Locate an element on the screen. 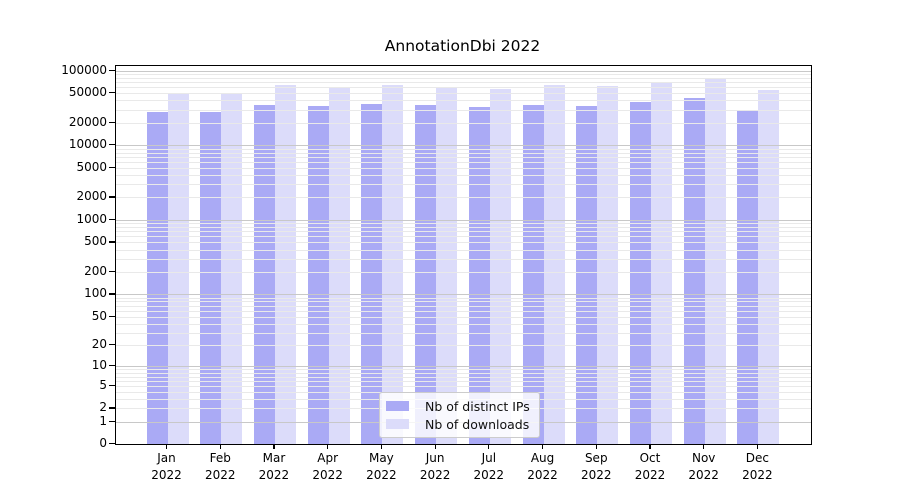 The height and width of the screenshot is (500, 900). y-tick-label: 5 is located at coordinates (103, 384).